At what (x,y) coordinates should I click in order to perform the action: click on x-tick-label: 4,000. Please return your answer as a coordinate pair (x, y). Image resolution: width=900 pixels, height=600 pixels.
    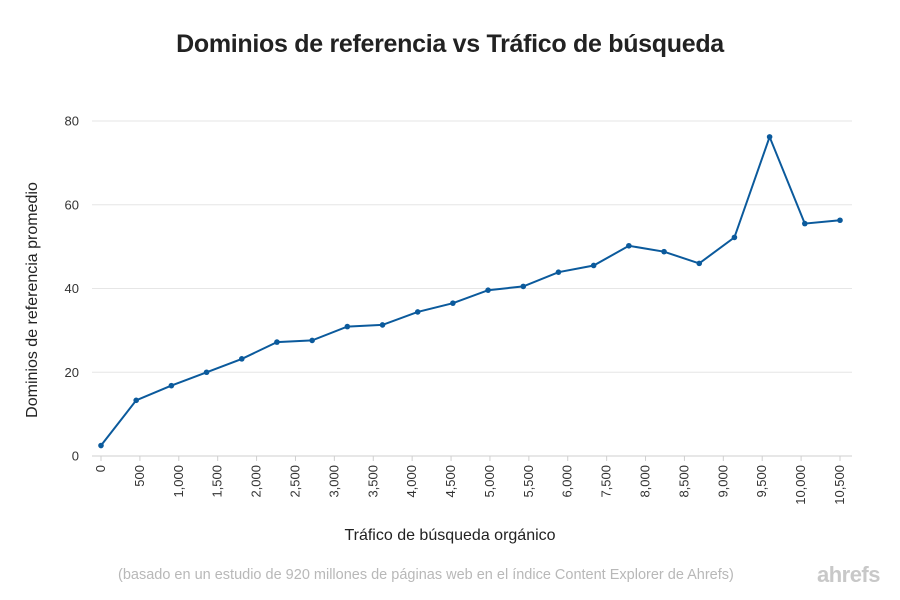
    Looking at the image, I should click on (411, 481).